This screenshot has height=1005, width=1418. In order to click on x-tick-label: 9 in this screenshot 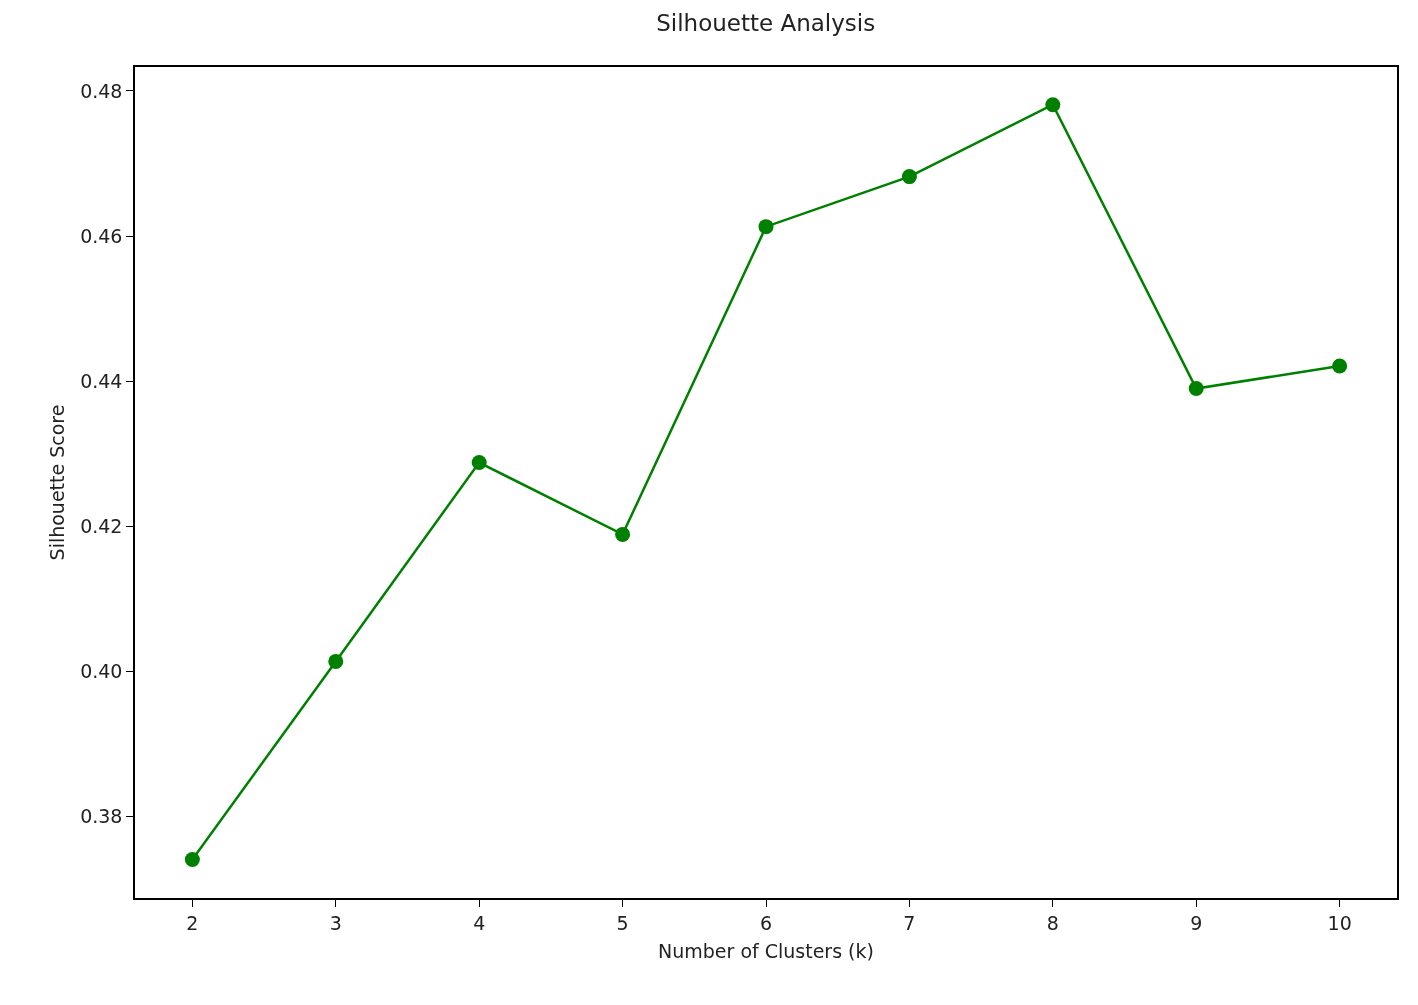, I will do `click(1196, 922)`.